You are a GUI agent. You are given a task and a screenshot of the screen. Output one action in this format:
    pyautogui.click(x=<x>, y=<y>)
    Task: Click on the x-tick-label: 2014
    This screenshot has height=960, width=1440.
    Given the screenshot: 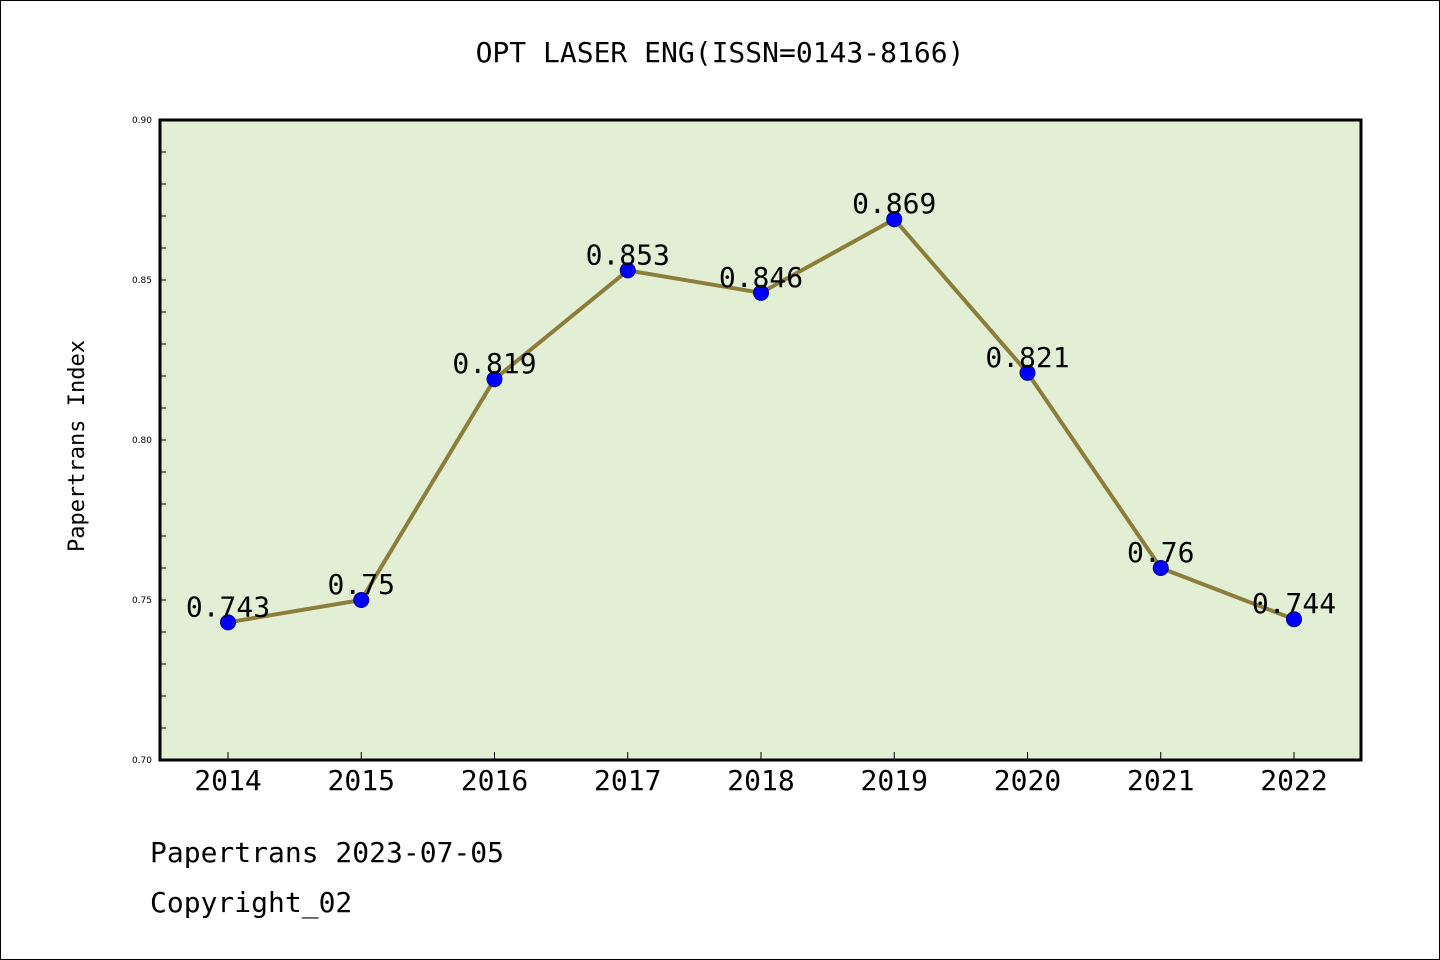 What is the action you would take?
    pyautogui.click(x=227, y=780)
    